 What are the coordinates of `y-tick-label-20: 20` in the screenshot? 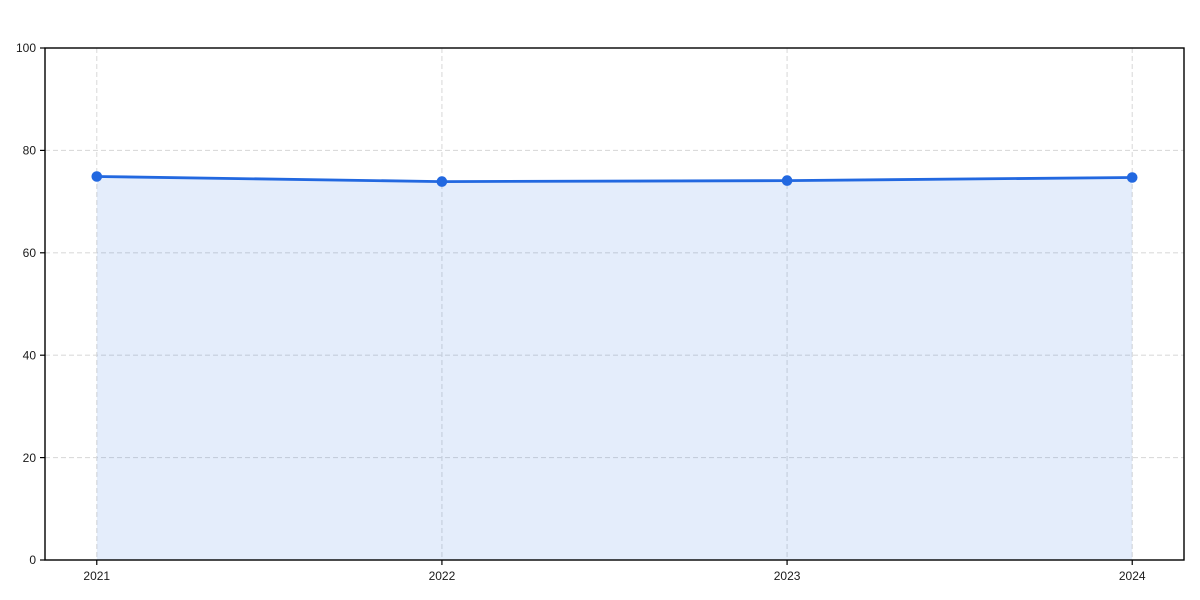 It's located at (30, 458).